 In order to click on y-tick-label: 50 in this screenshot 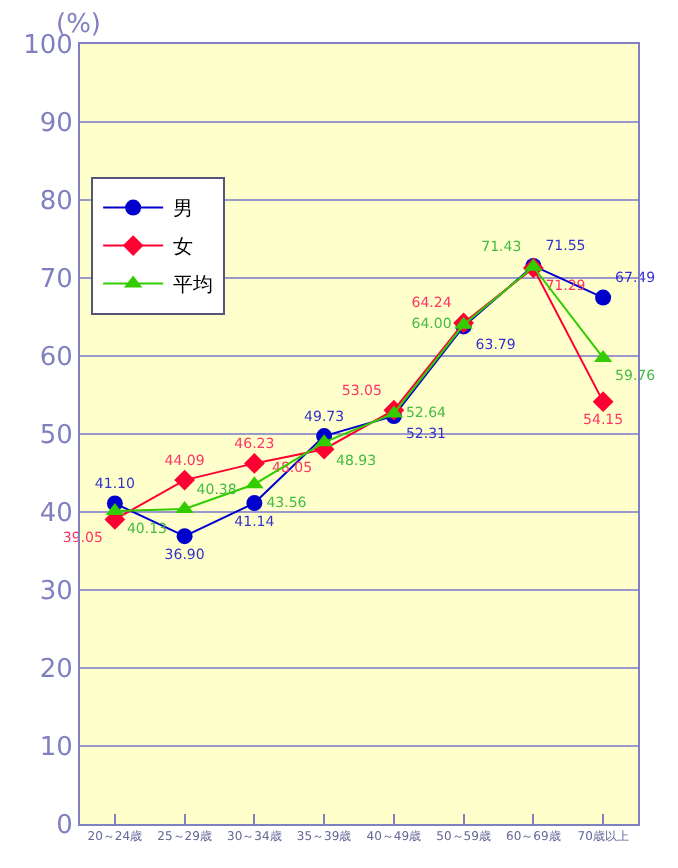, I will do `click(56, 436)`.